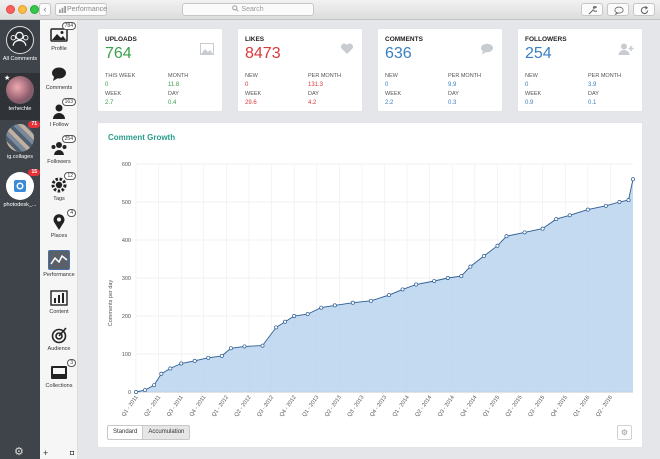  I want to click on x-tick-label: Q1 - 2013, so click(310, 406).